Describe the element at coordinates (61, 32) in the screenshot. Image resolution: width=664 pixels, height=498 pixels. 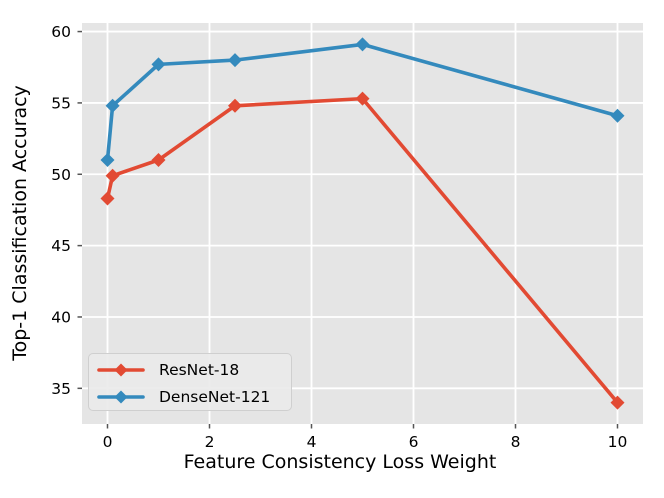
I see `y-tick-label: 60` at that location.